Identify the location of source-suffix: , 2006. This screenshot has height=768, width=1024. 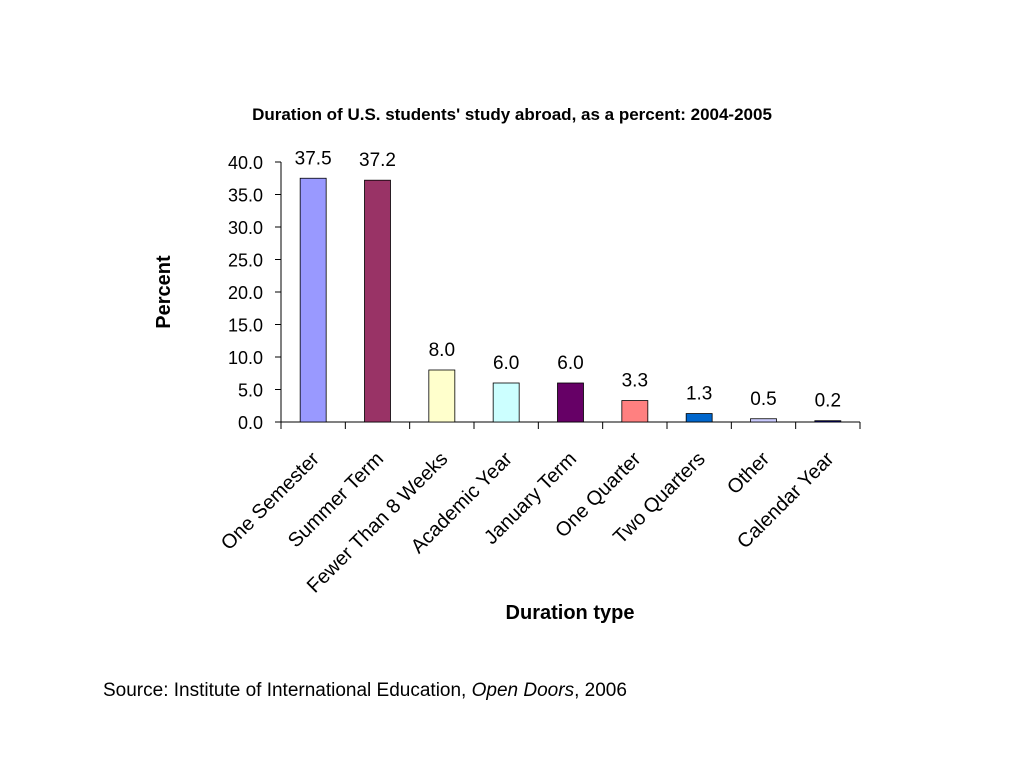
(600, 690).